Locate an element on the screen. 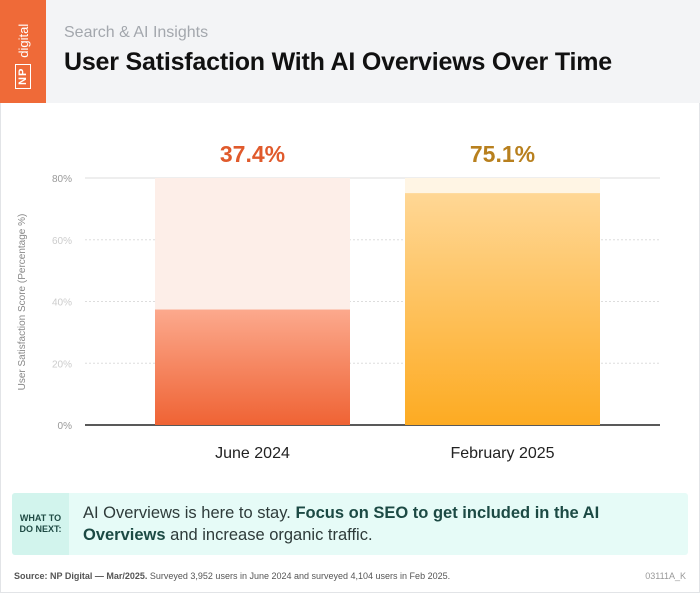 The image size is (700, 593). np-digital-logo: NP digital is located at coordinates (23, 51).